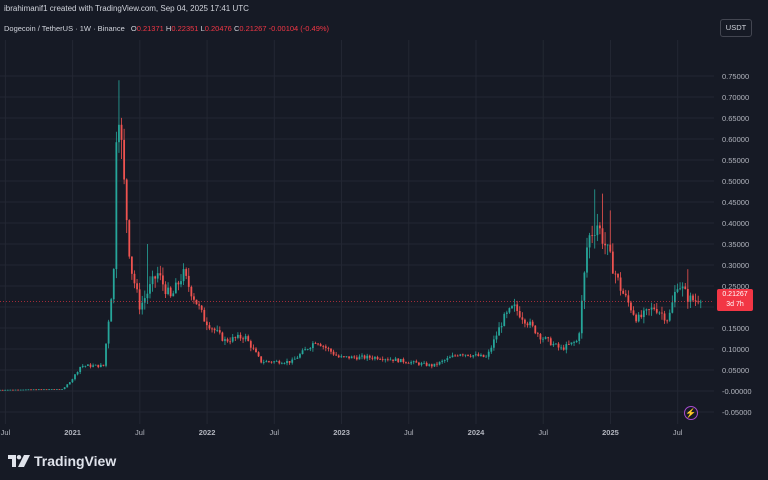 This screenshot has height=480, width=768. Describe the element at coordinates (735, 286) in the screenshot. I see `y-tick-label: 0.25000` at that location.